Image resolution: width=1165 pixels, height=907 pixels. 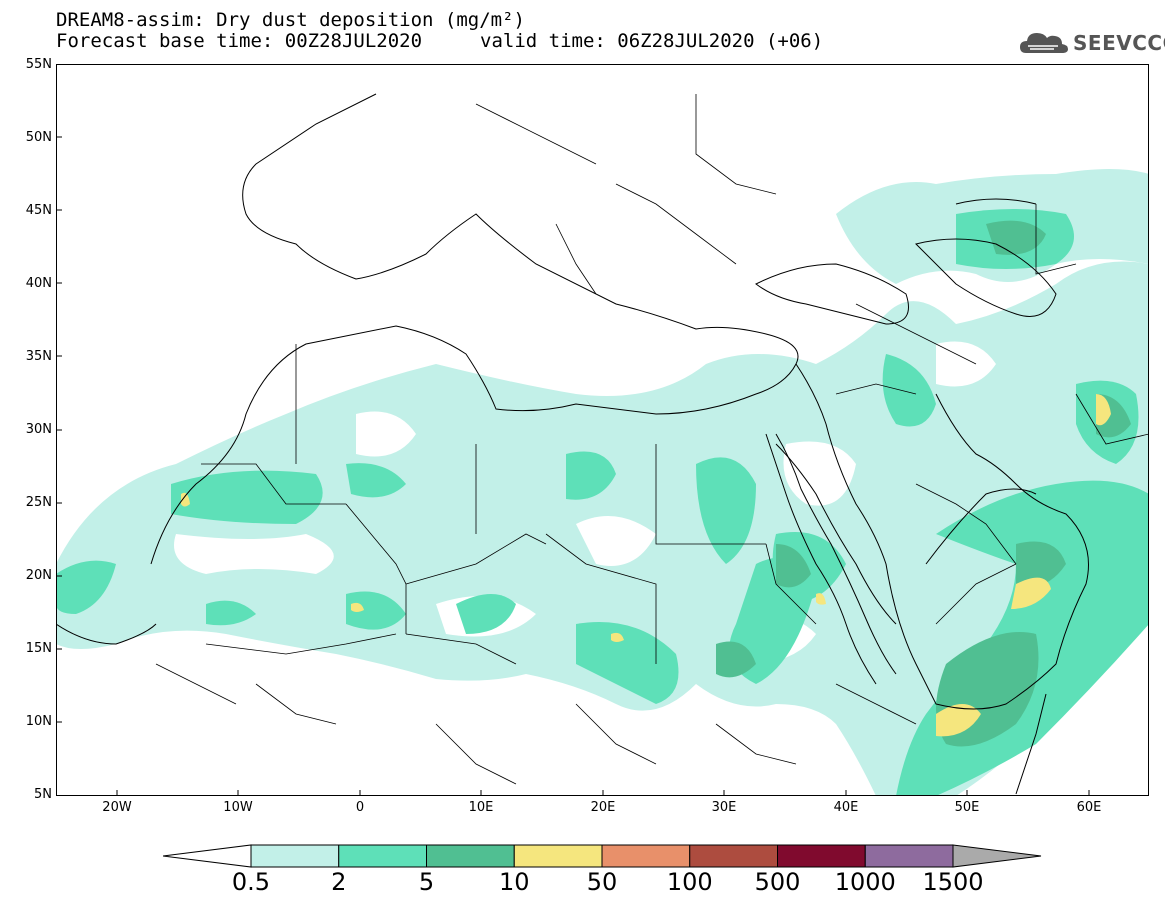 What do you see at coordinates (38, 721) in the screenshot?
I see `lat-label: 10N` at bounding box center [38, 721].